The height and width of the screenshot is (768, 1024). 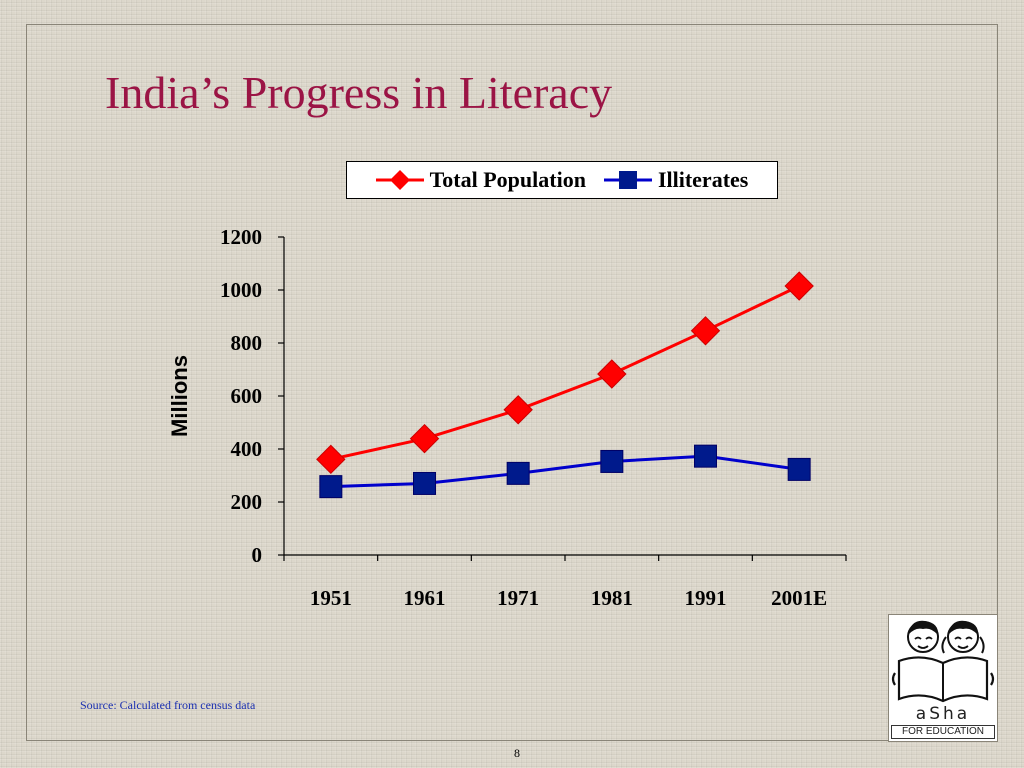 I want to click on logo-tagline: FOR EDUCATION, so click(x=943, y=732).